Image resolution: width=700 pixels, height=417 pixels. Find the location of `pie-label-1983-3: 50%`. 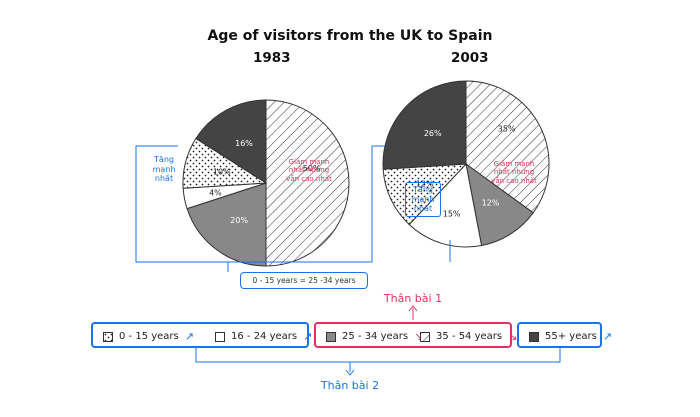

pie-label-1983-3: 50% is located at coordinates (312, 168).